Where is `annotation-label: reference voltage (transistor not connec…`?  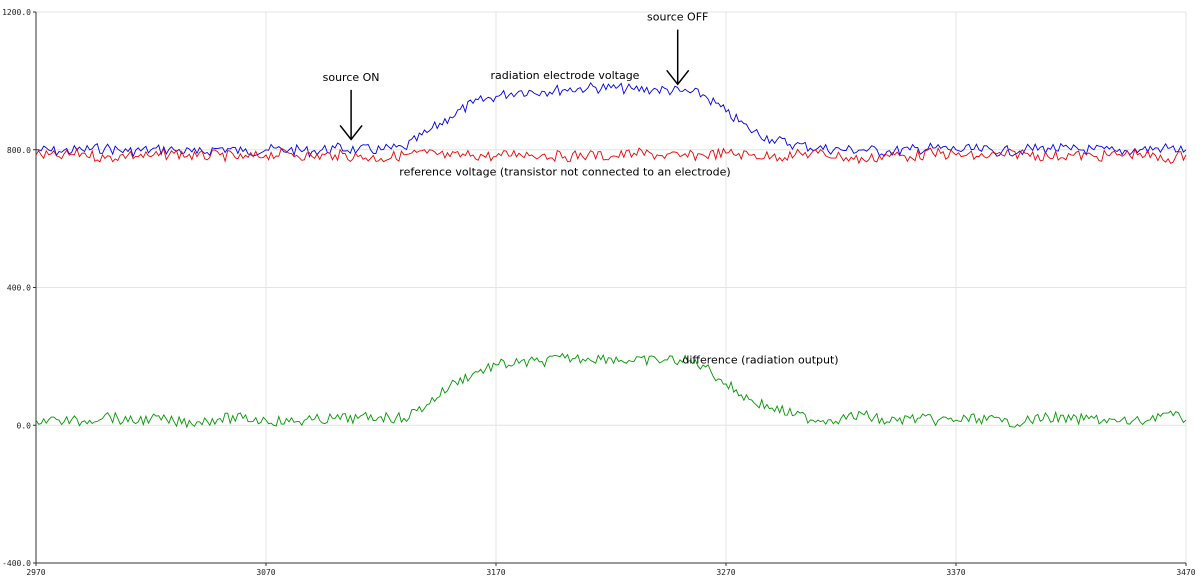
annotation-label: reference voltage (transistor not connec… is located at coordinates (564, 172).